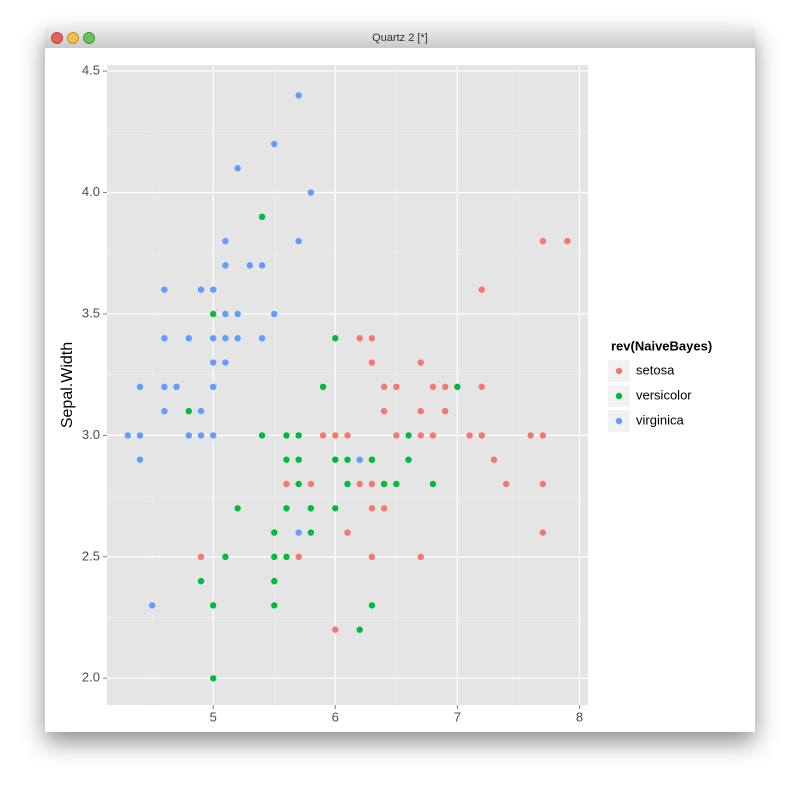 This screenshot has height=797, width=800. Describe the element at coordinates (579, 716) in the screenshot. I see `x-tick-label: 8` at that location.